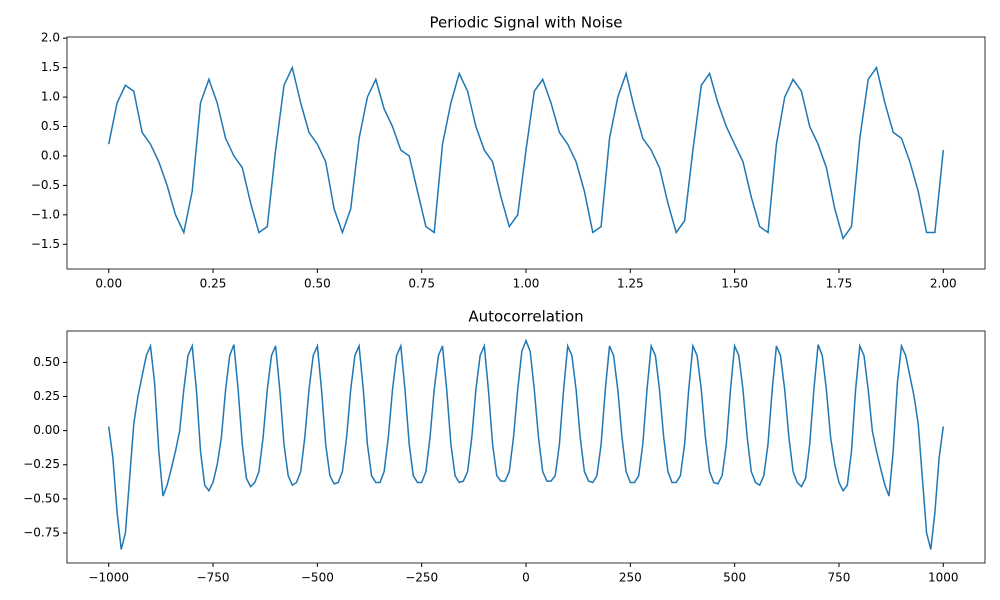 Image resolution: width=1000 pixels, height=600 pixels. Describe the element at coordinates (734, 284) in the screenshot. I see `x-tick-label: 1.50` at that location.